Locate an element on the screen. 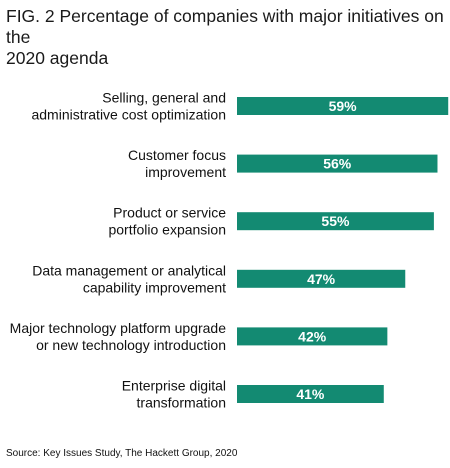 The image size is (450, 468). bar-value-label: 56% is located at coordinates (337, 164).